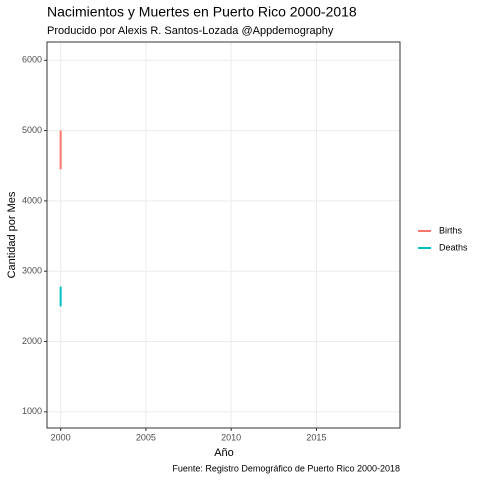  I want to click on x-axis-label: Año, so click(224, 453).